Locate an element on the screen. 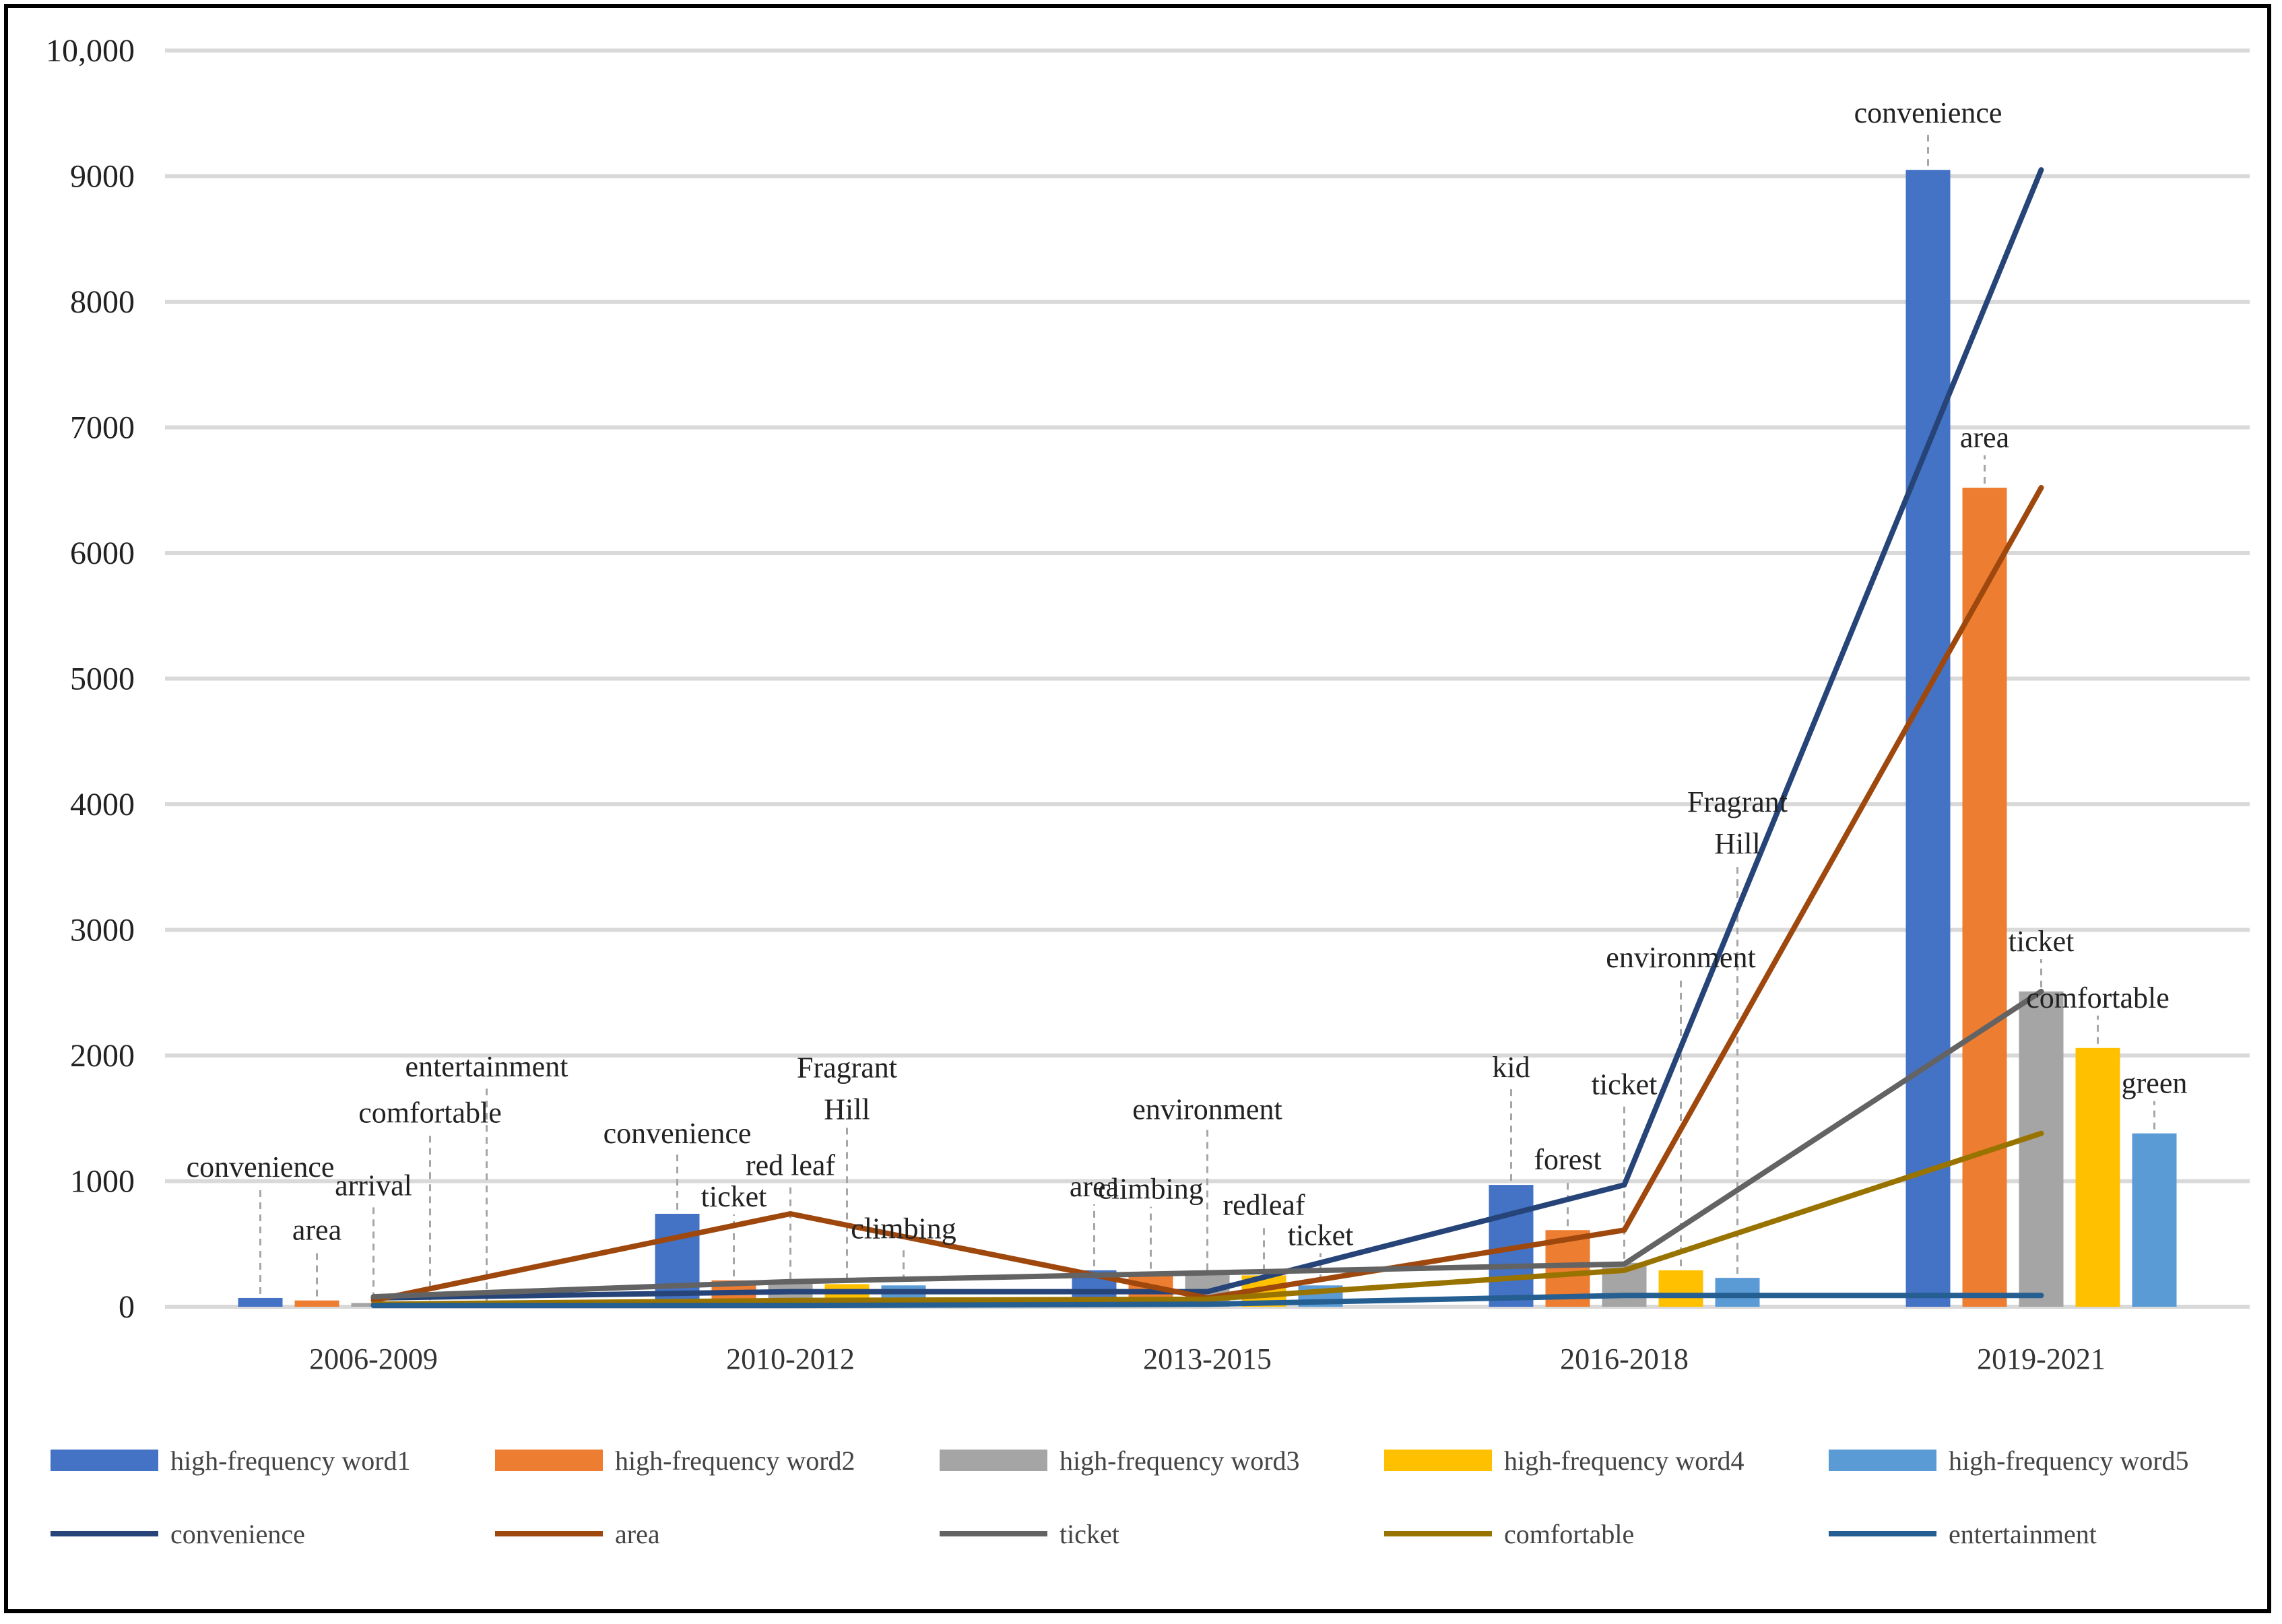 The height and width of the screenshot is (1624, 2282). x-tick-label: 2006-2009 is located at coordinates (373, 1358).